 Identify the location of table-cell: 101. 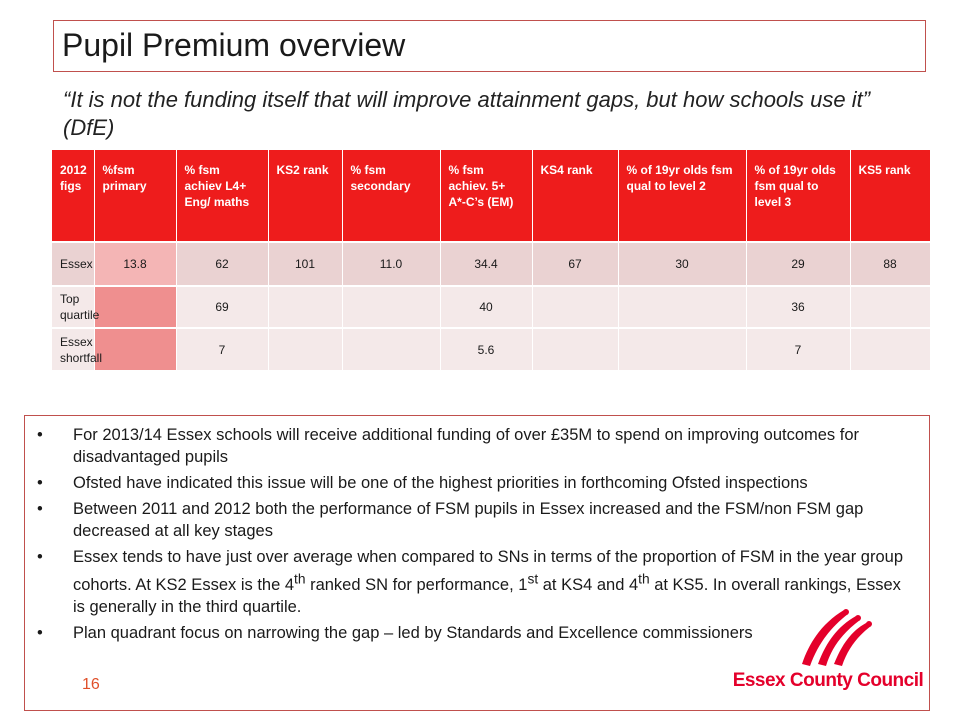
(305, 263).